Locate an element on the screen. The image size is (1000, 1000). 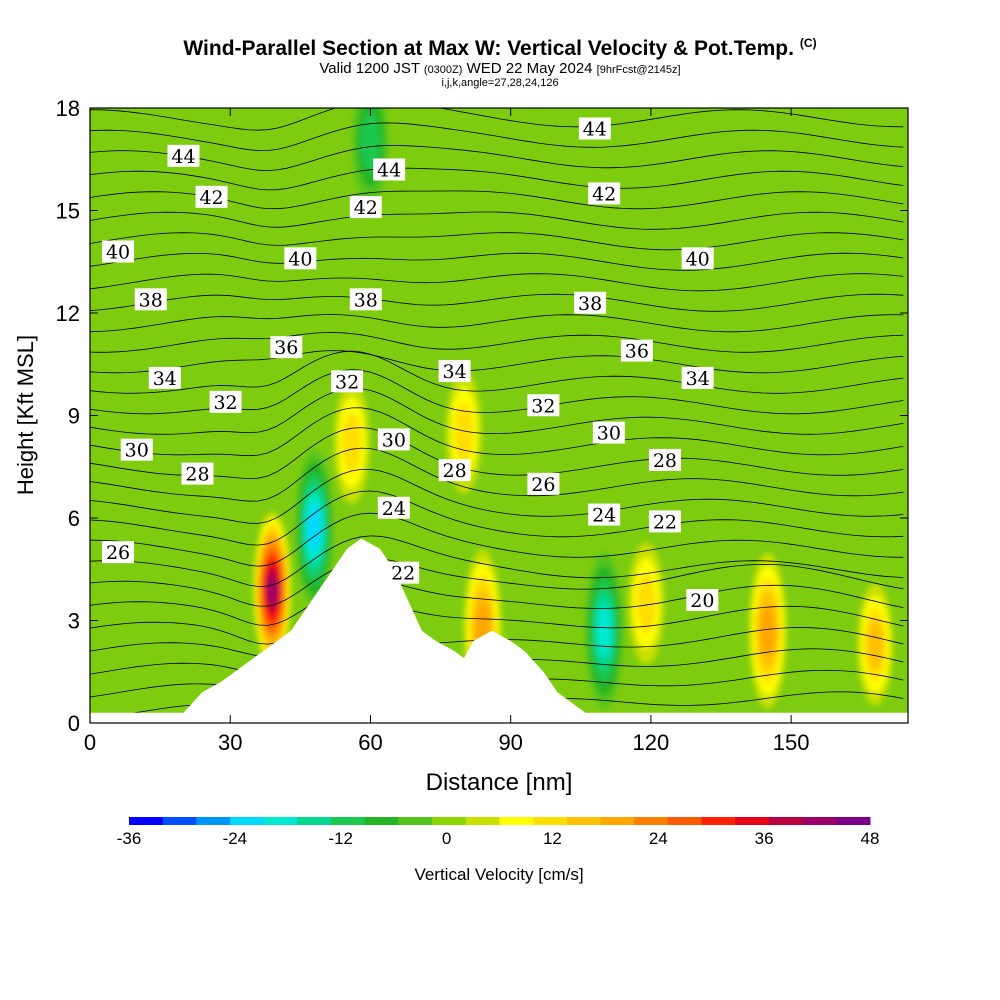
contour-label: 34 is located at coordinates (697, 378).